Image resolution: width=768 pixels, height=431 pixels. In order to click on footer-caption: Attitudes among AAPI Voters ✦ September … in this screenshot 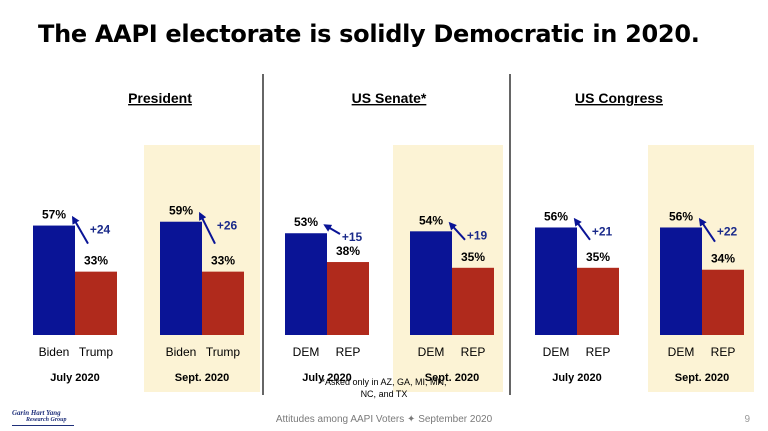, I will do `click(384, 419)`.